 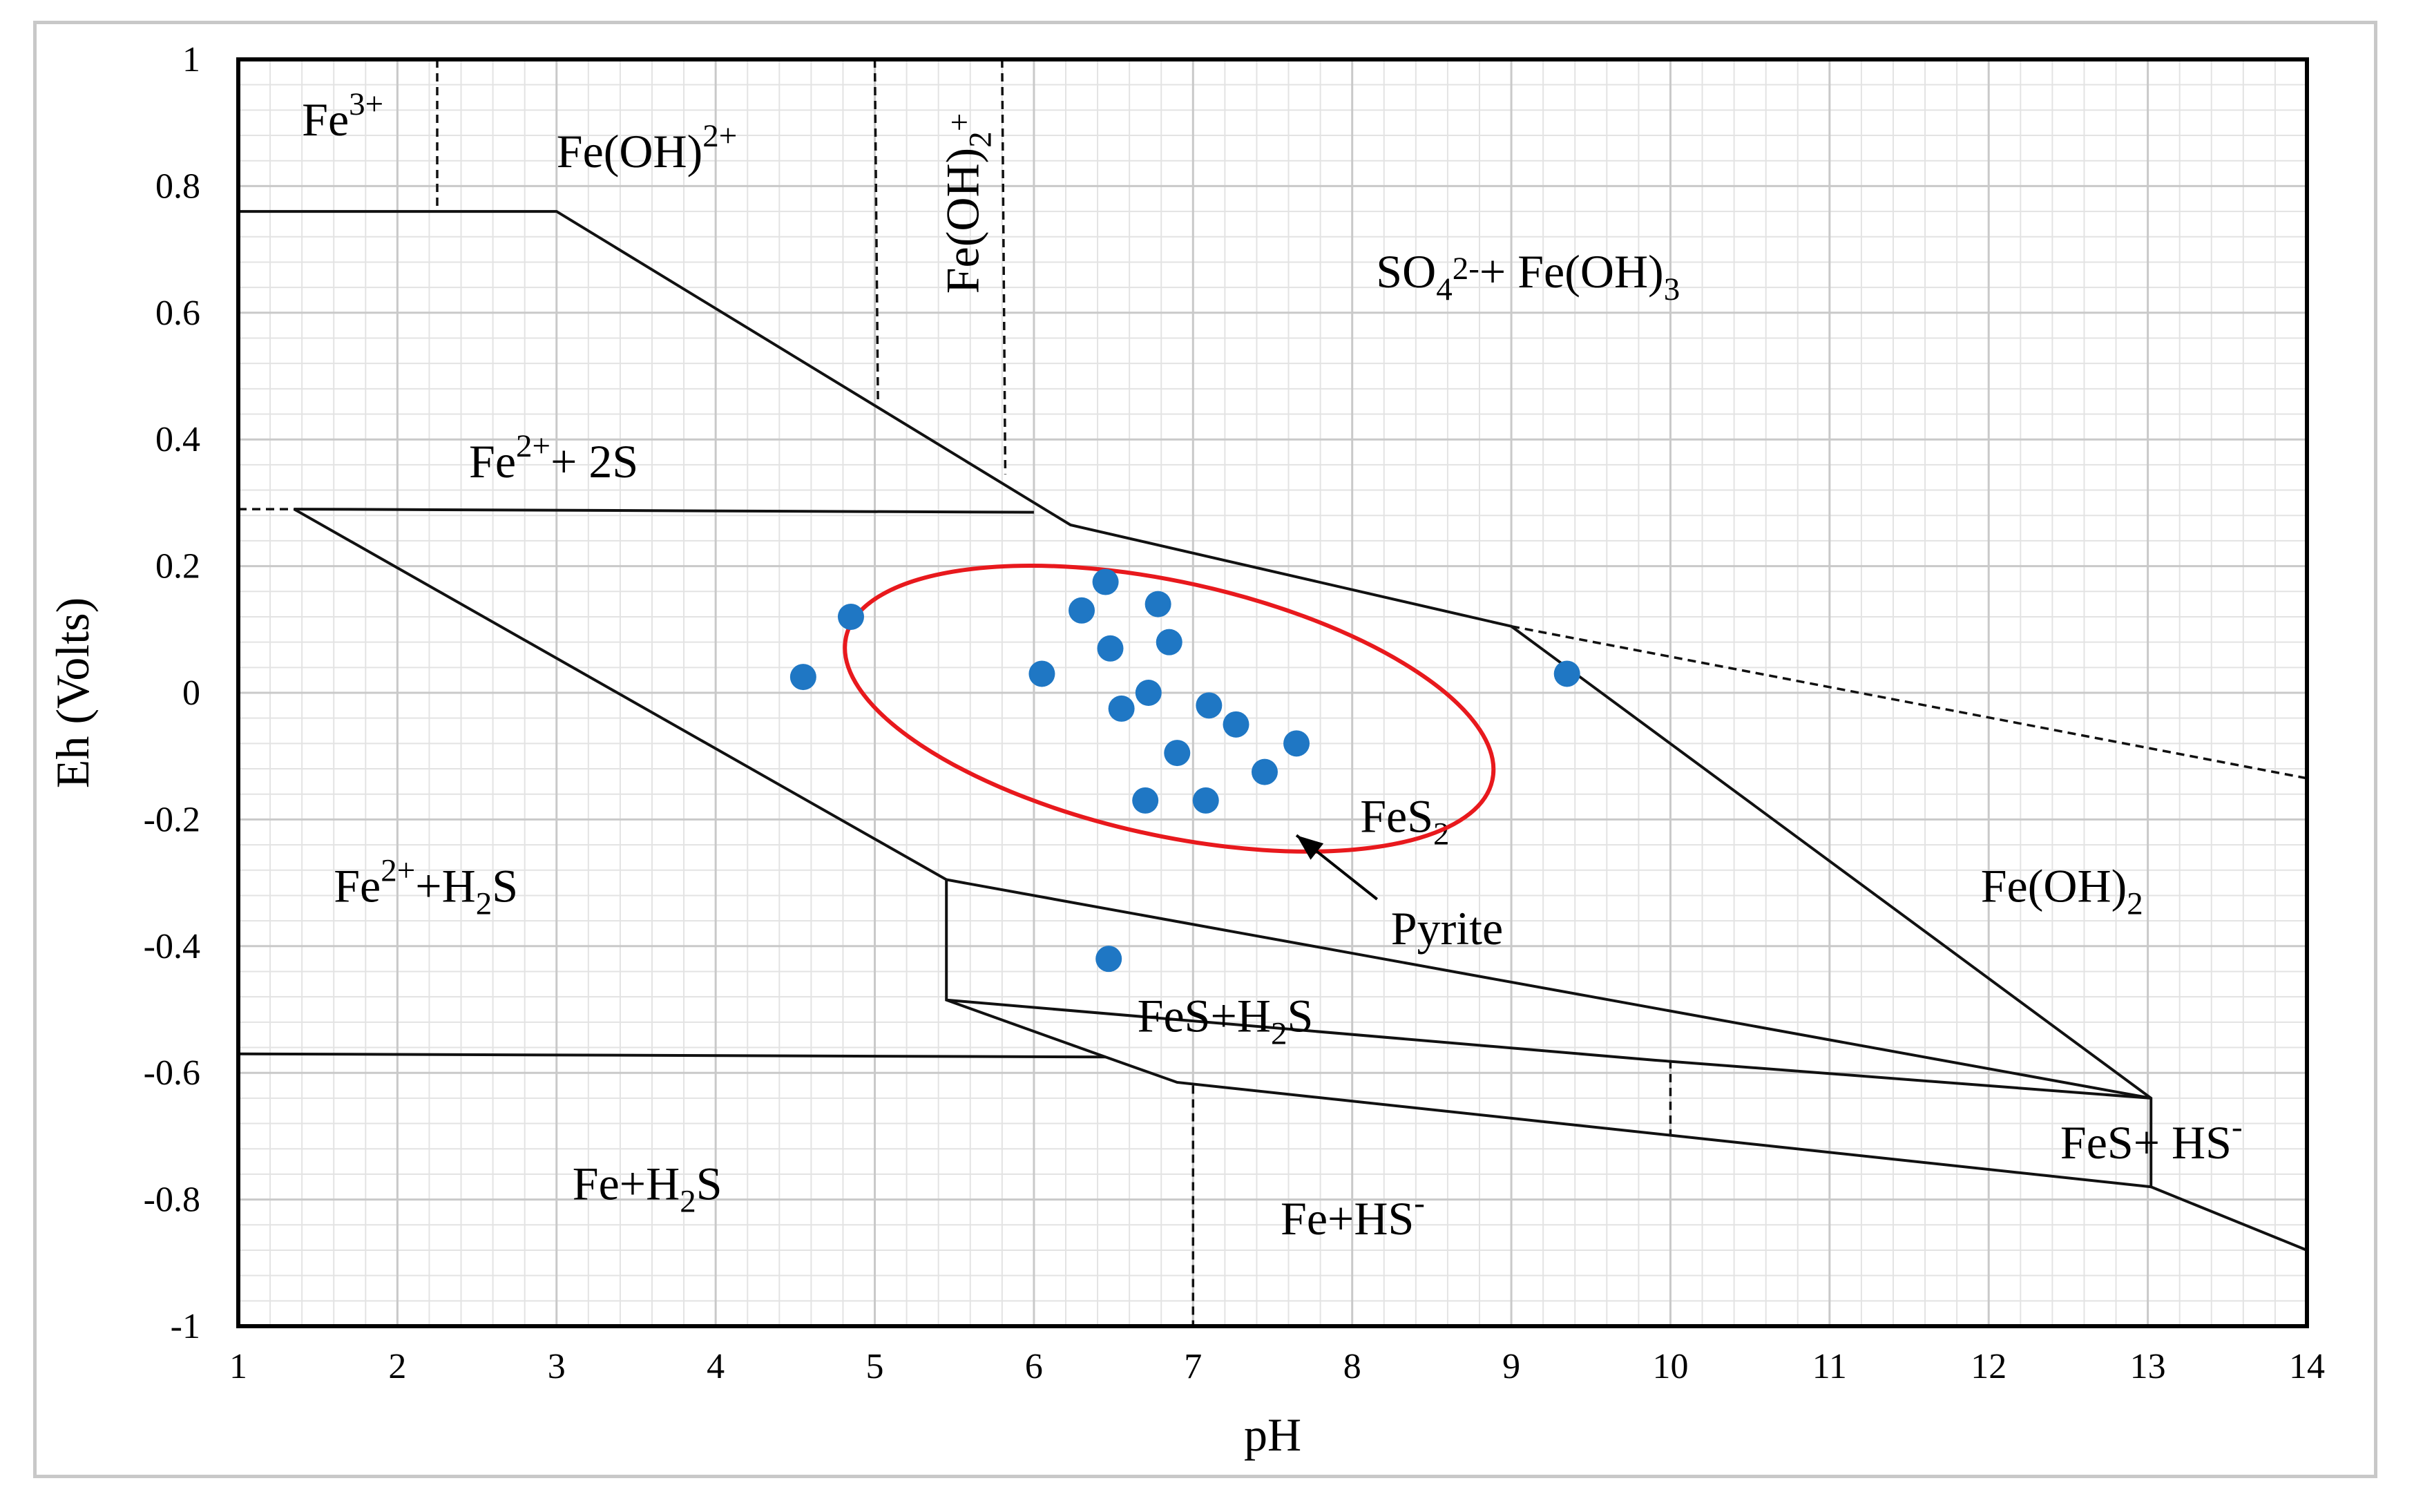 I want to click on region-label: Fe+HS-, so click(x=1353, y=1215).